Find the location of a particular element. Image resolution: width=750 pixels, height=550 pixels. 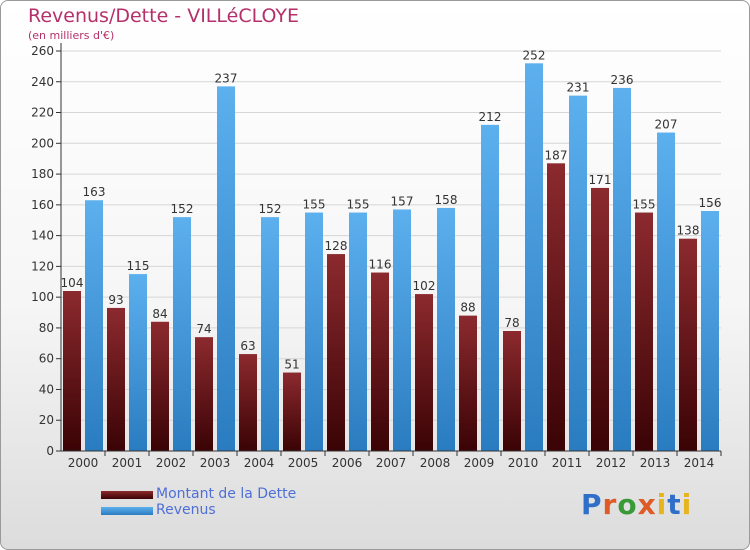

debt-value-label: 171 is located at coordinates (600, 180).